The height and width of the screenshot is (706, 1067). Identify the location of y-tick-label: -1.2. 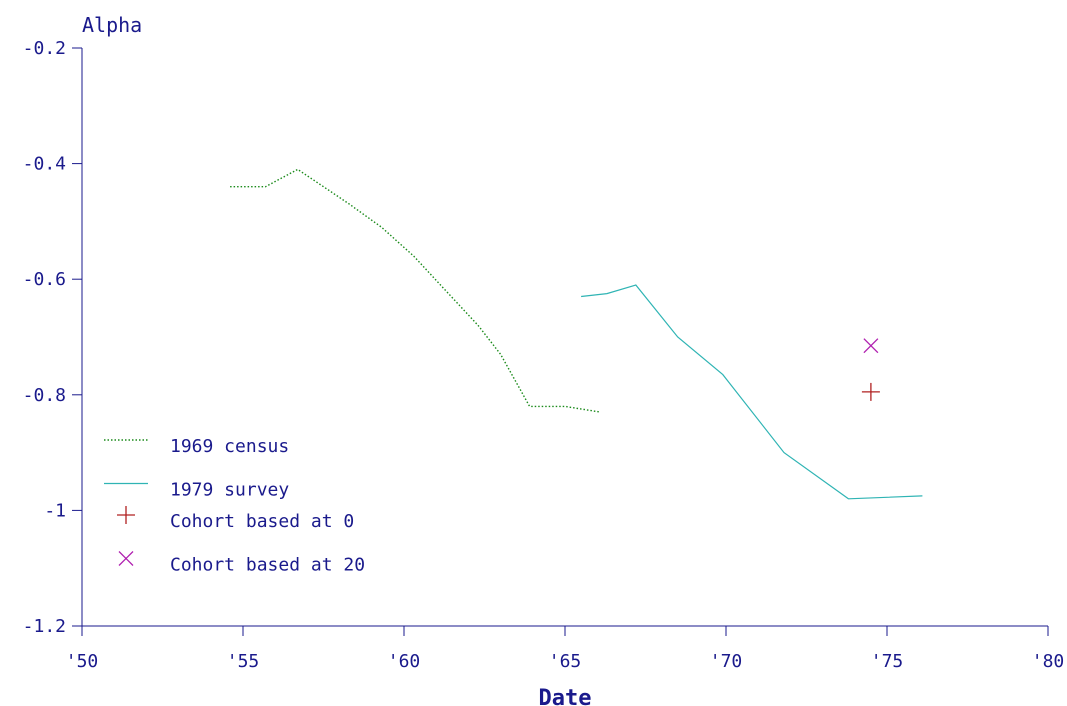
(44, 626).